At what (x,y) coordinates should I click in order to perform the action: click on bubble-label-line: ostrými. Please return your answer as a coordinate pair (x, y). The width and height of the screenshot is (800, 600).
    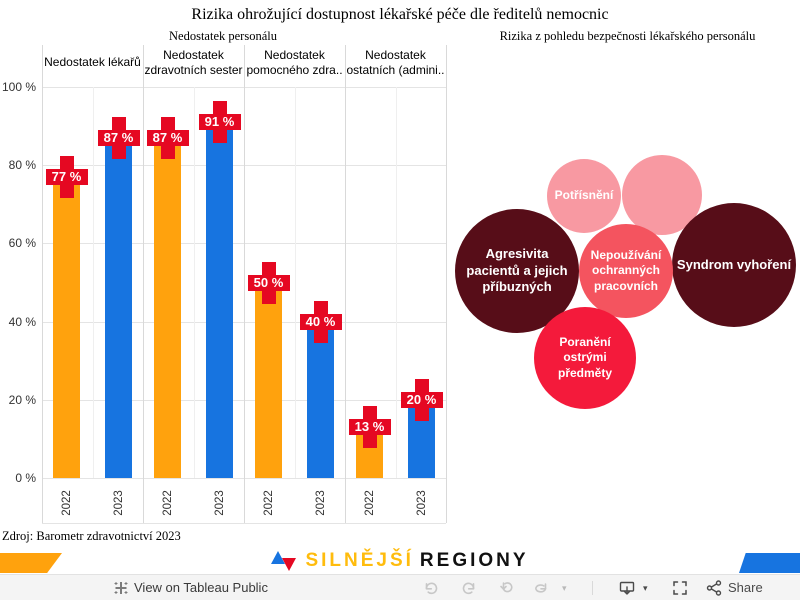
    Looking at the image, I should click on (585, 357).